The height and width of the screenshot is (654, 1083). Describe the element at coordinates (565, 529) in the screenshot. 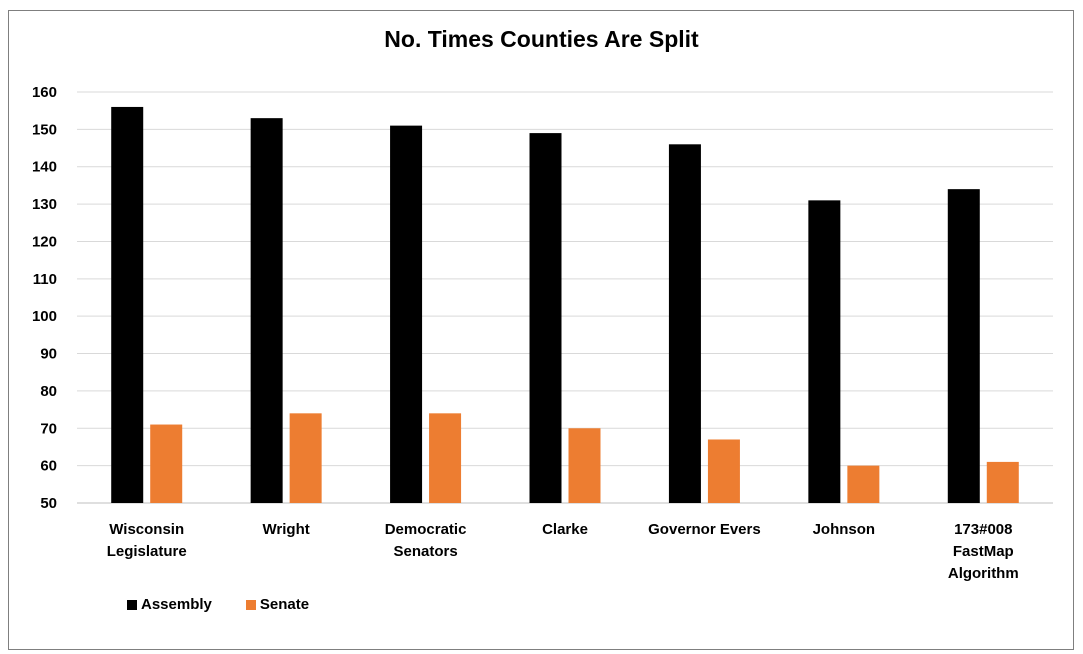

I see `x-category-label: Clarke` at that location.